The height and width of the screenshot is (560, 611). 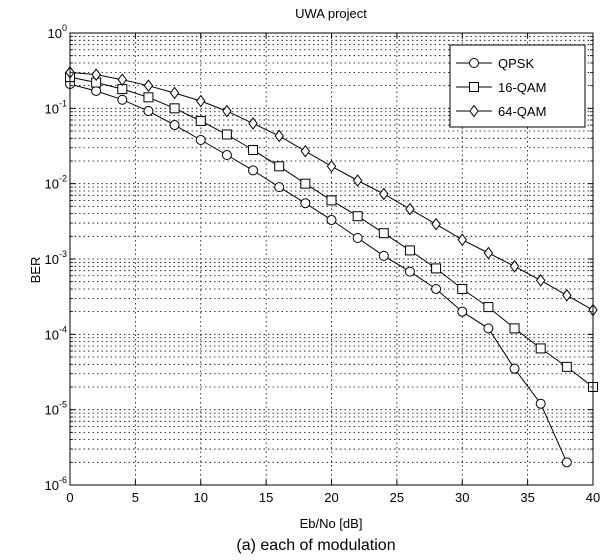 What do you see at coordinates (56, 107) in the screenshot?
I see `y-tick-label: 10⁻¹` at bounding box center [56, 107].